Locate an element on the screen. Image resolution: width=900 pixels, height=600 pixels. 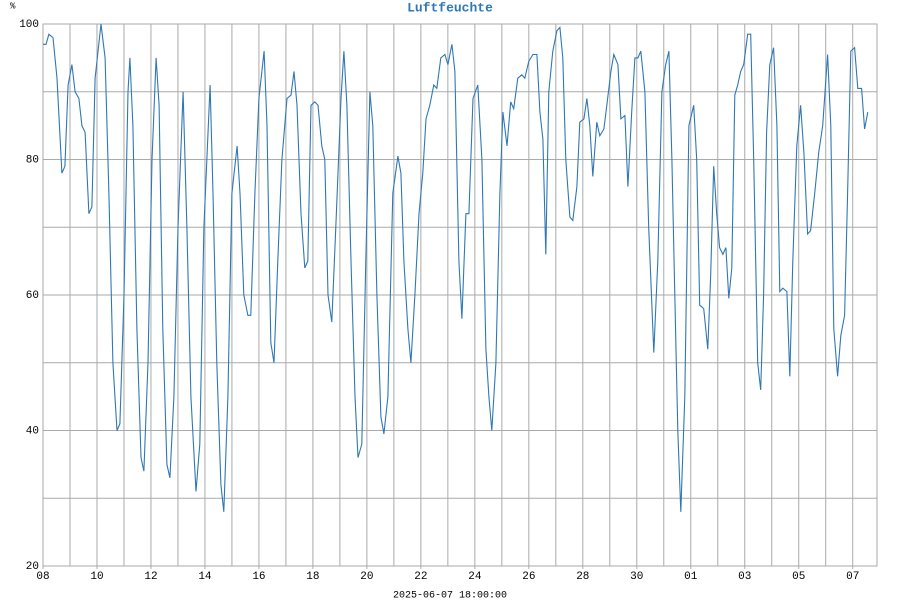
y-tick-label: 40 is located at coordinates (32, 431).